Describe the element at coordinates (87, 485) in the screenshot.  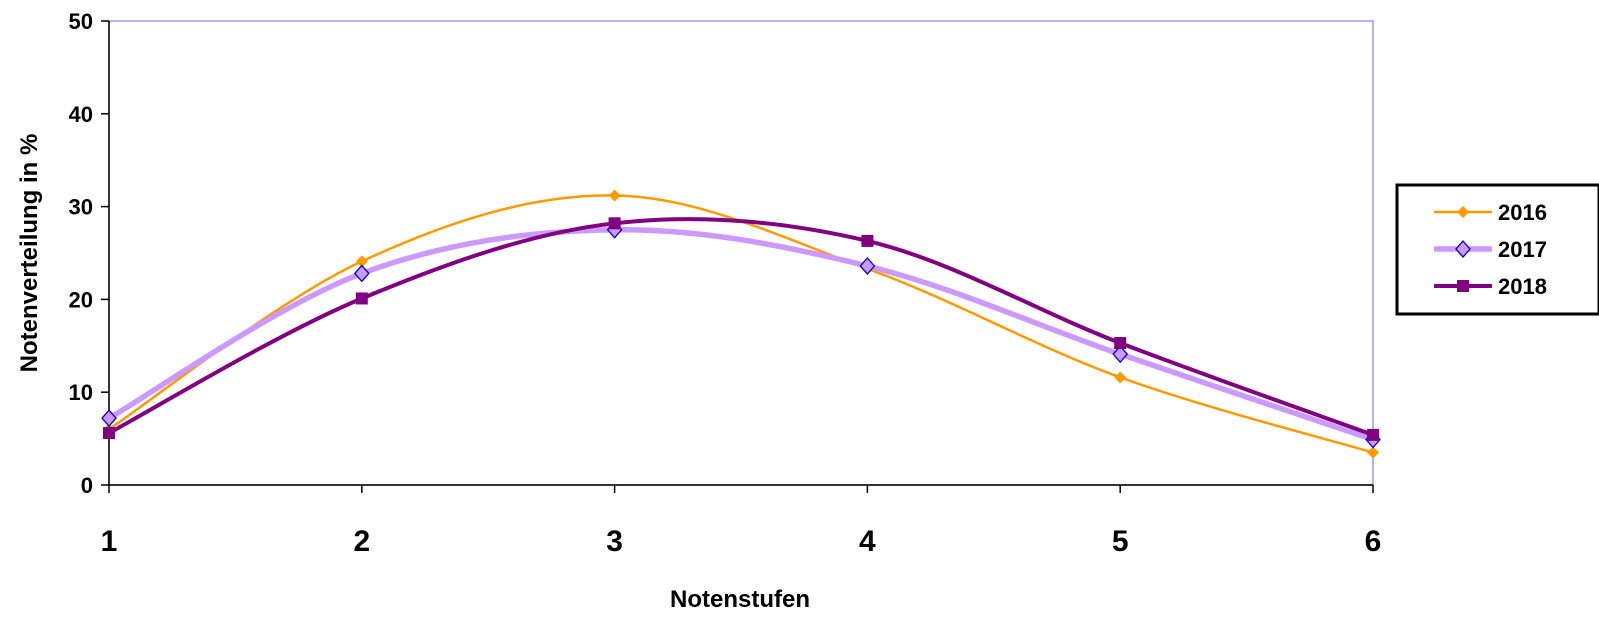
I see `y-tick-label: 0` at that location.